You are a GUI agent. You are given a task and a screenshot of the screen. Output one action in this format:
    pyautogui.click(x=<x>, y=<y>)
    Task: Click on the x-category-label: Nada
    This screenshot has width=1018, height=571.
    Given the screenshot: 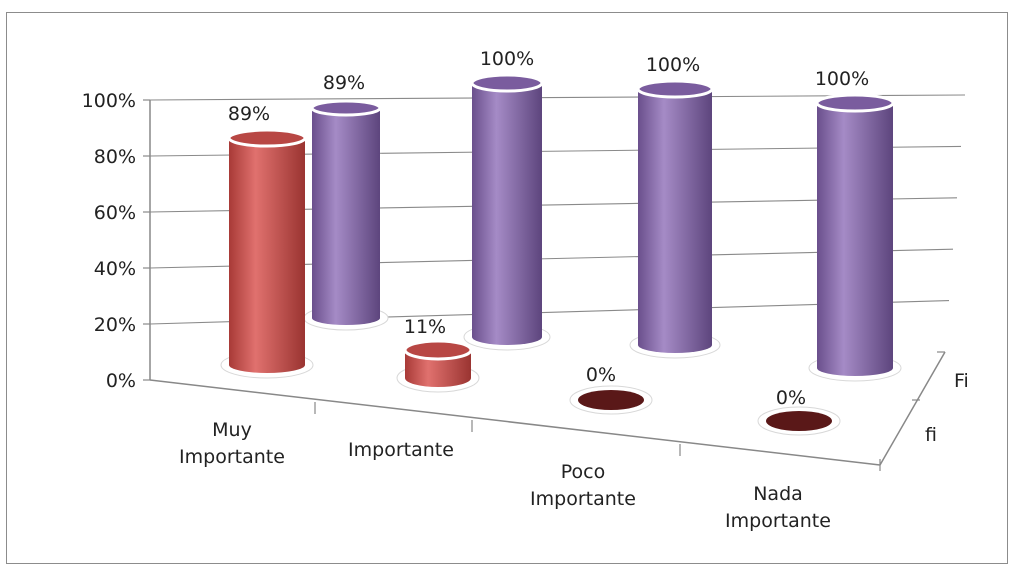 What is the action you would take?
    pyautogui.click(x=778, y=494)
    